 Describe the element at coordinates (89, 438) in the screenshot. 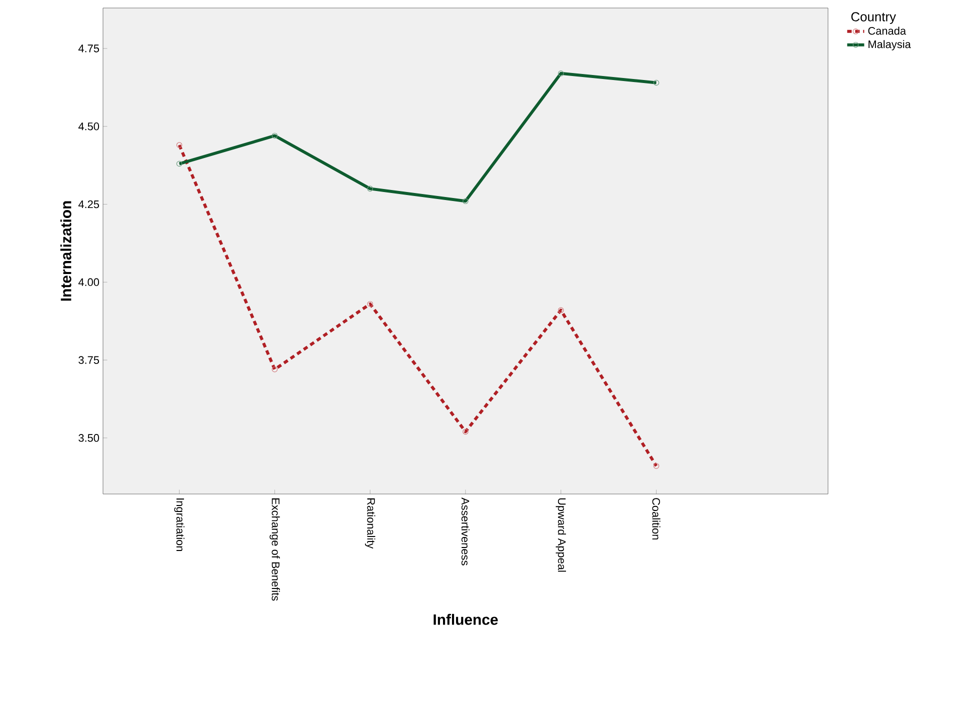

I see `y-tick-label: 3.50` at that location.